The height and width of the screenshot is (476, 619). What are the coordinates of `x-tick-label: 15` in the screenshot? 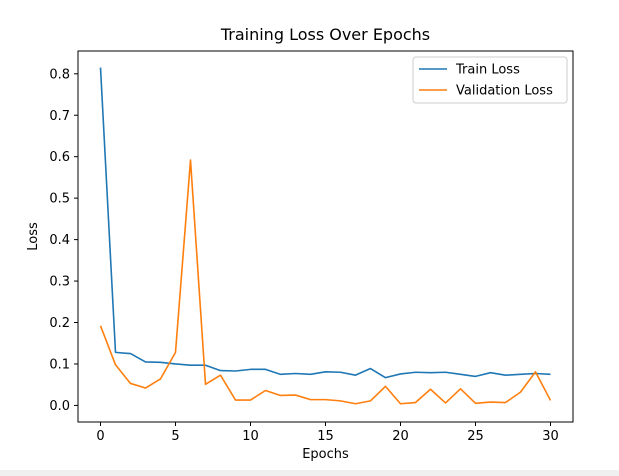 It's located at (325, 436).